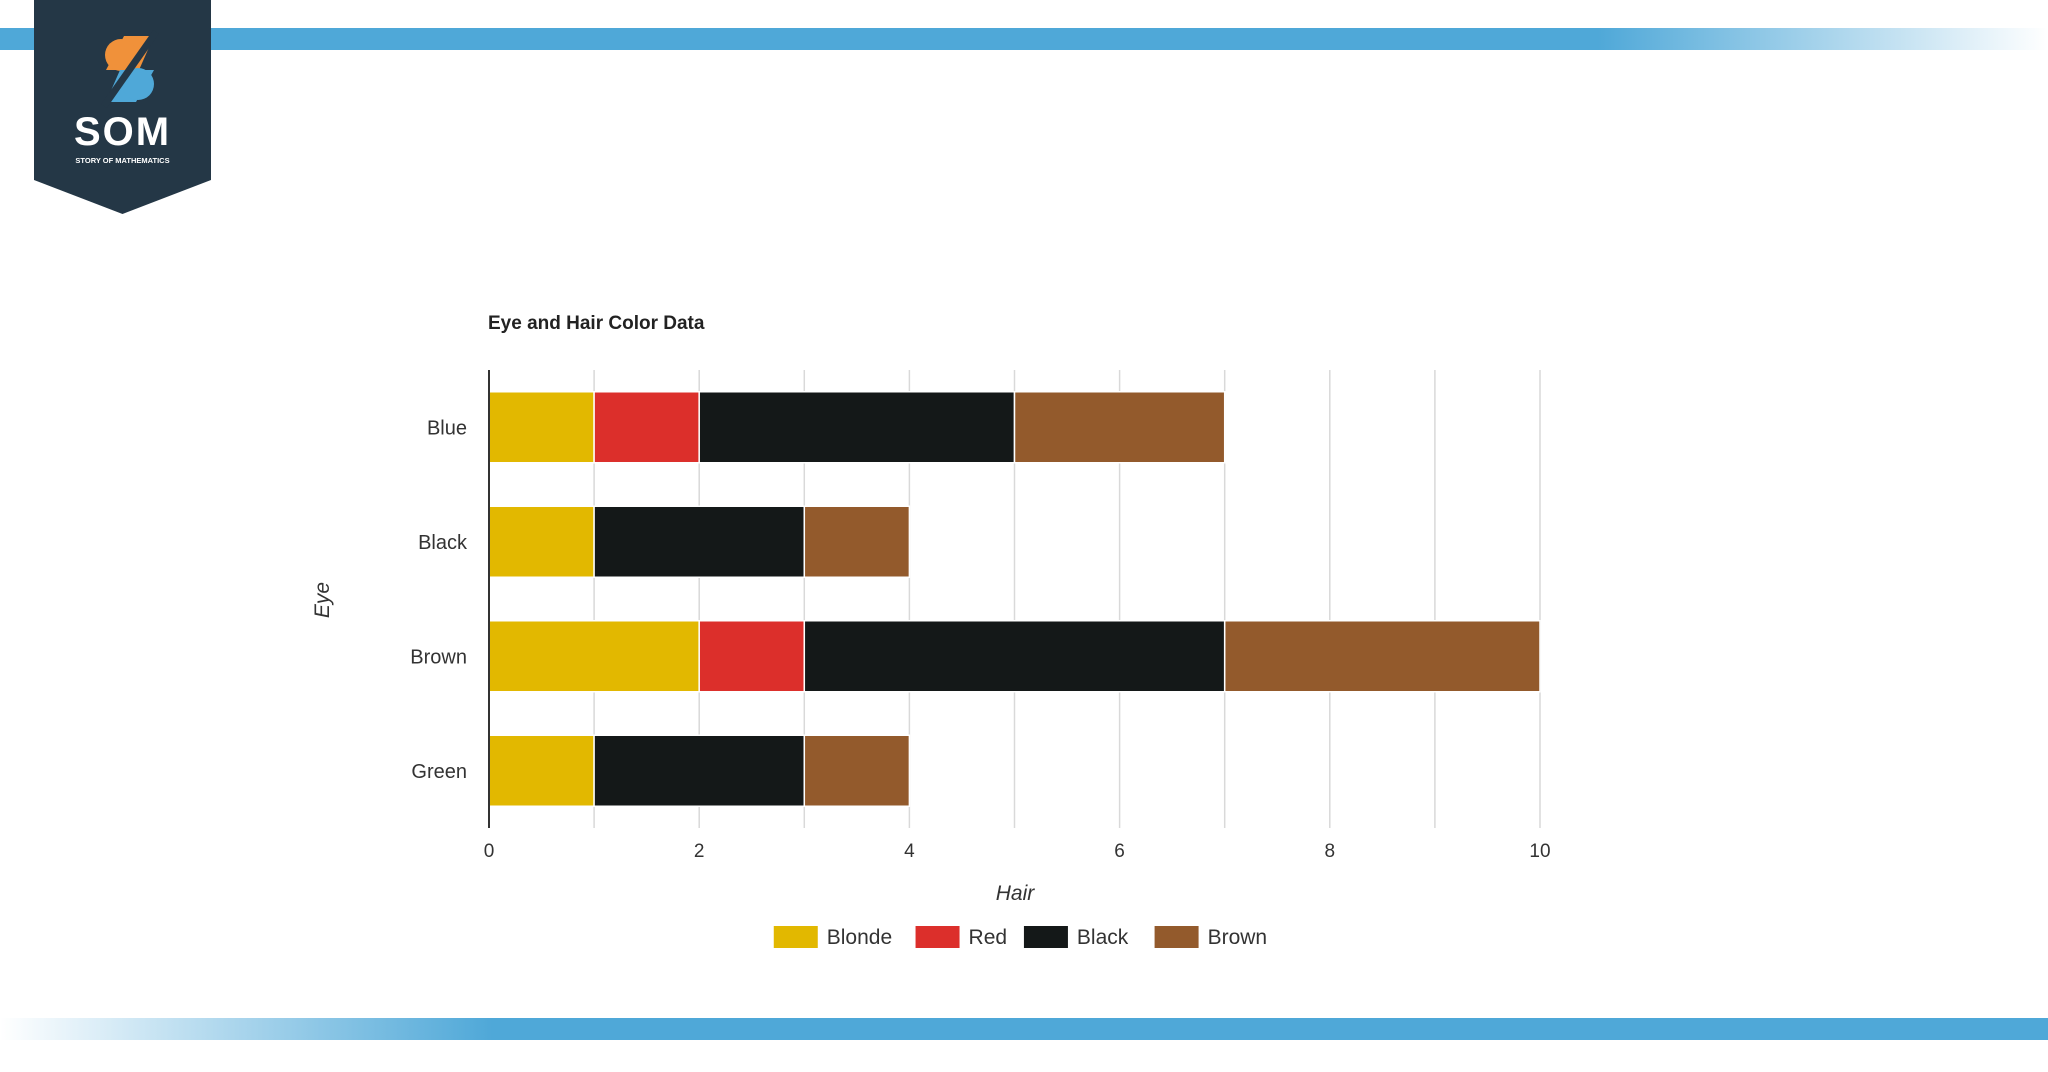 The height and width of the screenshot is (1072, 2048). What do you see at coordinates (988, 937) in the screenshot?
I see `legend-label: Red` at bounding box center [988, 937].